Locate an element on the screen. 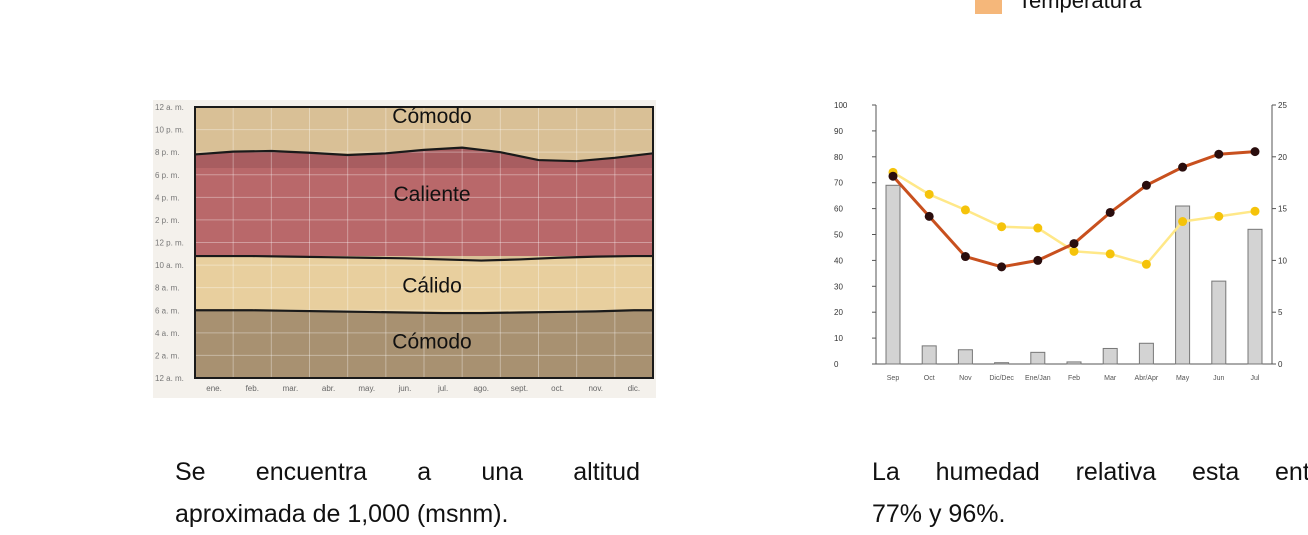  left-tick-label: 40 is located at coordinates (838, 260).